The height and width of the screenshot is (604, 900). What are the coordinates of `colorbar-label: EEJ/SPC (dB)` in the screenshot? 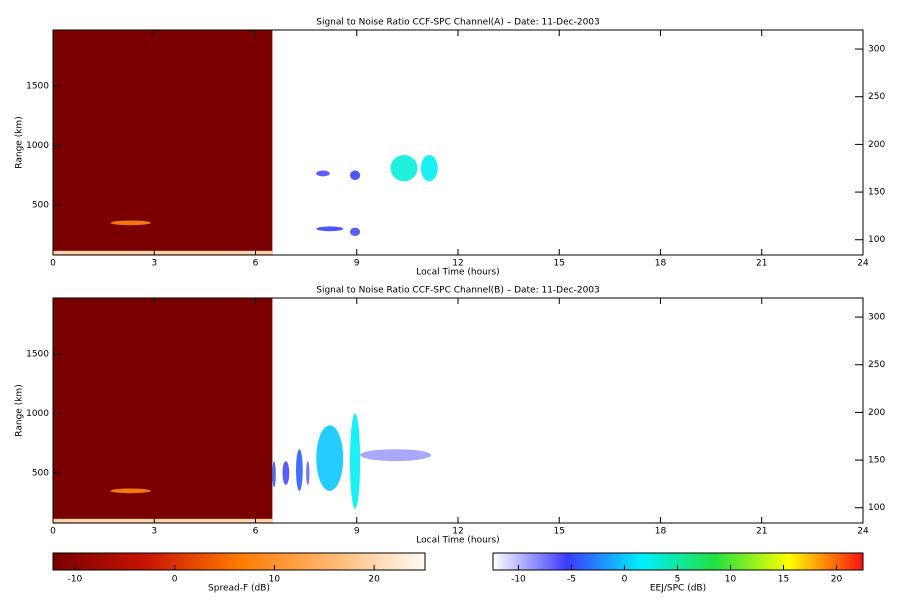 It's located at (678, 589).